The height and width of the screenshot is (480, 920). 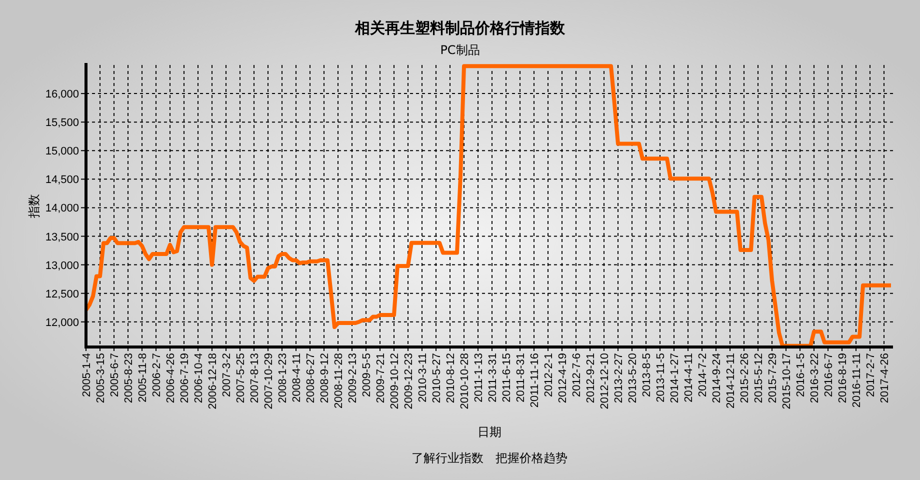 I want to click on x-tick-label: 2012-7-6, so click(x=577, y=375).